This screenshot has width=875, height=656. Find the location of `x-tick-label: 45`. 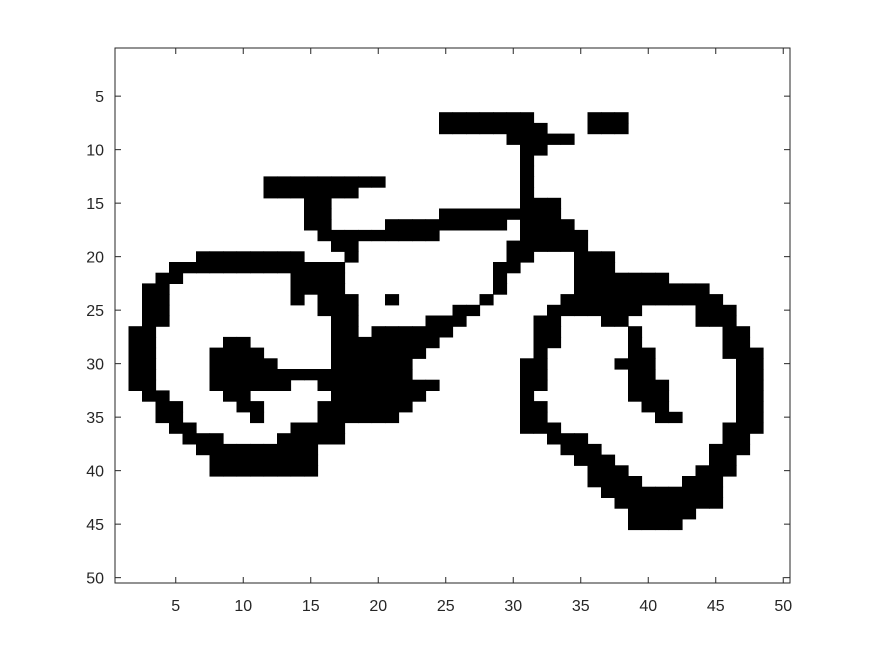

x-tick-label: 45 is located at coordinates (716, 606).